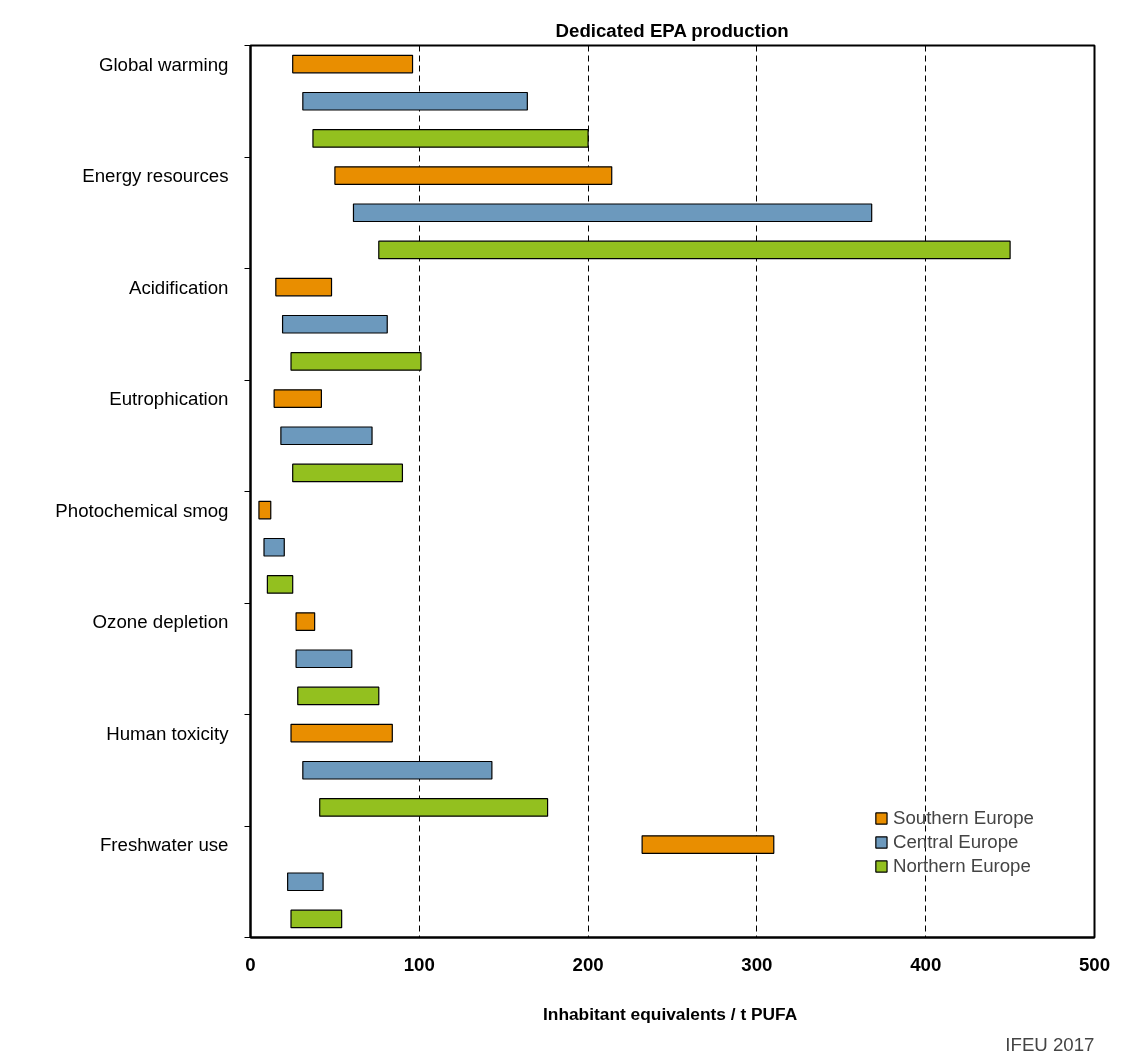 This screenshot has height=1059, width=1134. What do you see at coordinates (1094, 964) in the screenshot?
I see `x-tick-label: 500` at bounding box center [1094, 964].